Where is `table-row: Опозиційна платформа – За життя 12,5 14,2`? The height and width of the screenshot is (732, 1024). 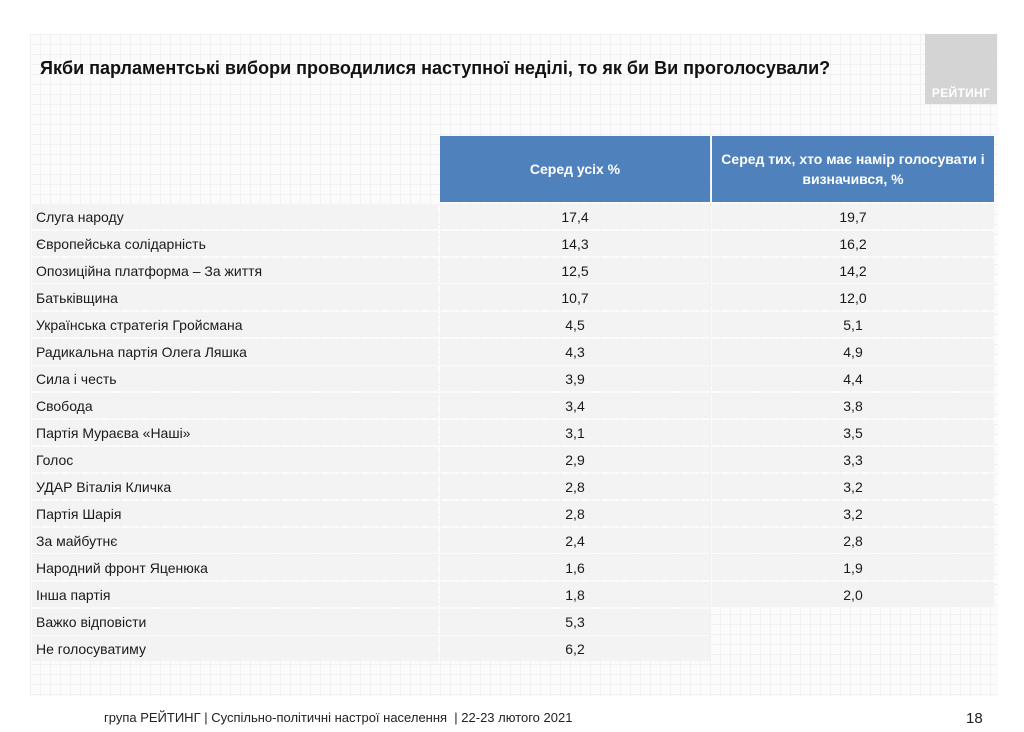 table-row: Опозиційна платформа – За життя 12,5 14,2 is located at coordinates (513, 270).